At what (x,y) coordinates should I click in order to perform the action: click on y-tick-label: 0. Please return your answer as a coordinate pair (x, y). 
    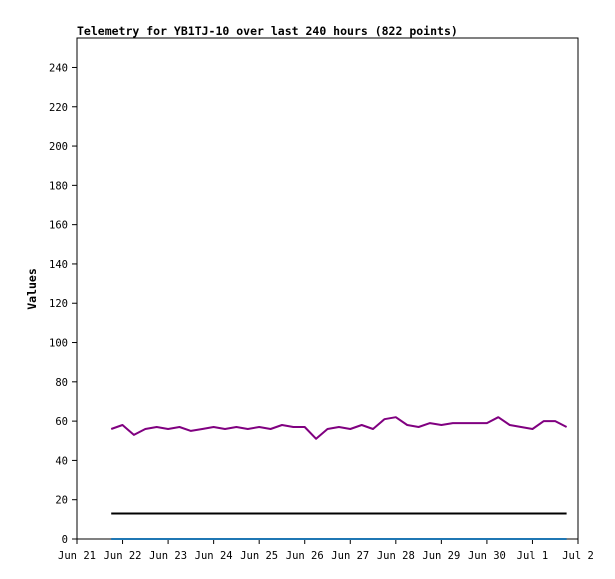
    Looking at the image, I should click on (65, 540).